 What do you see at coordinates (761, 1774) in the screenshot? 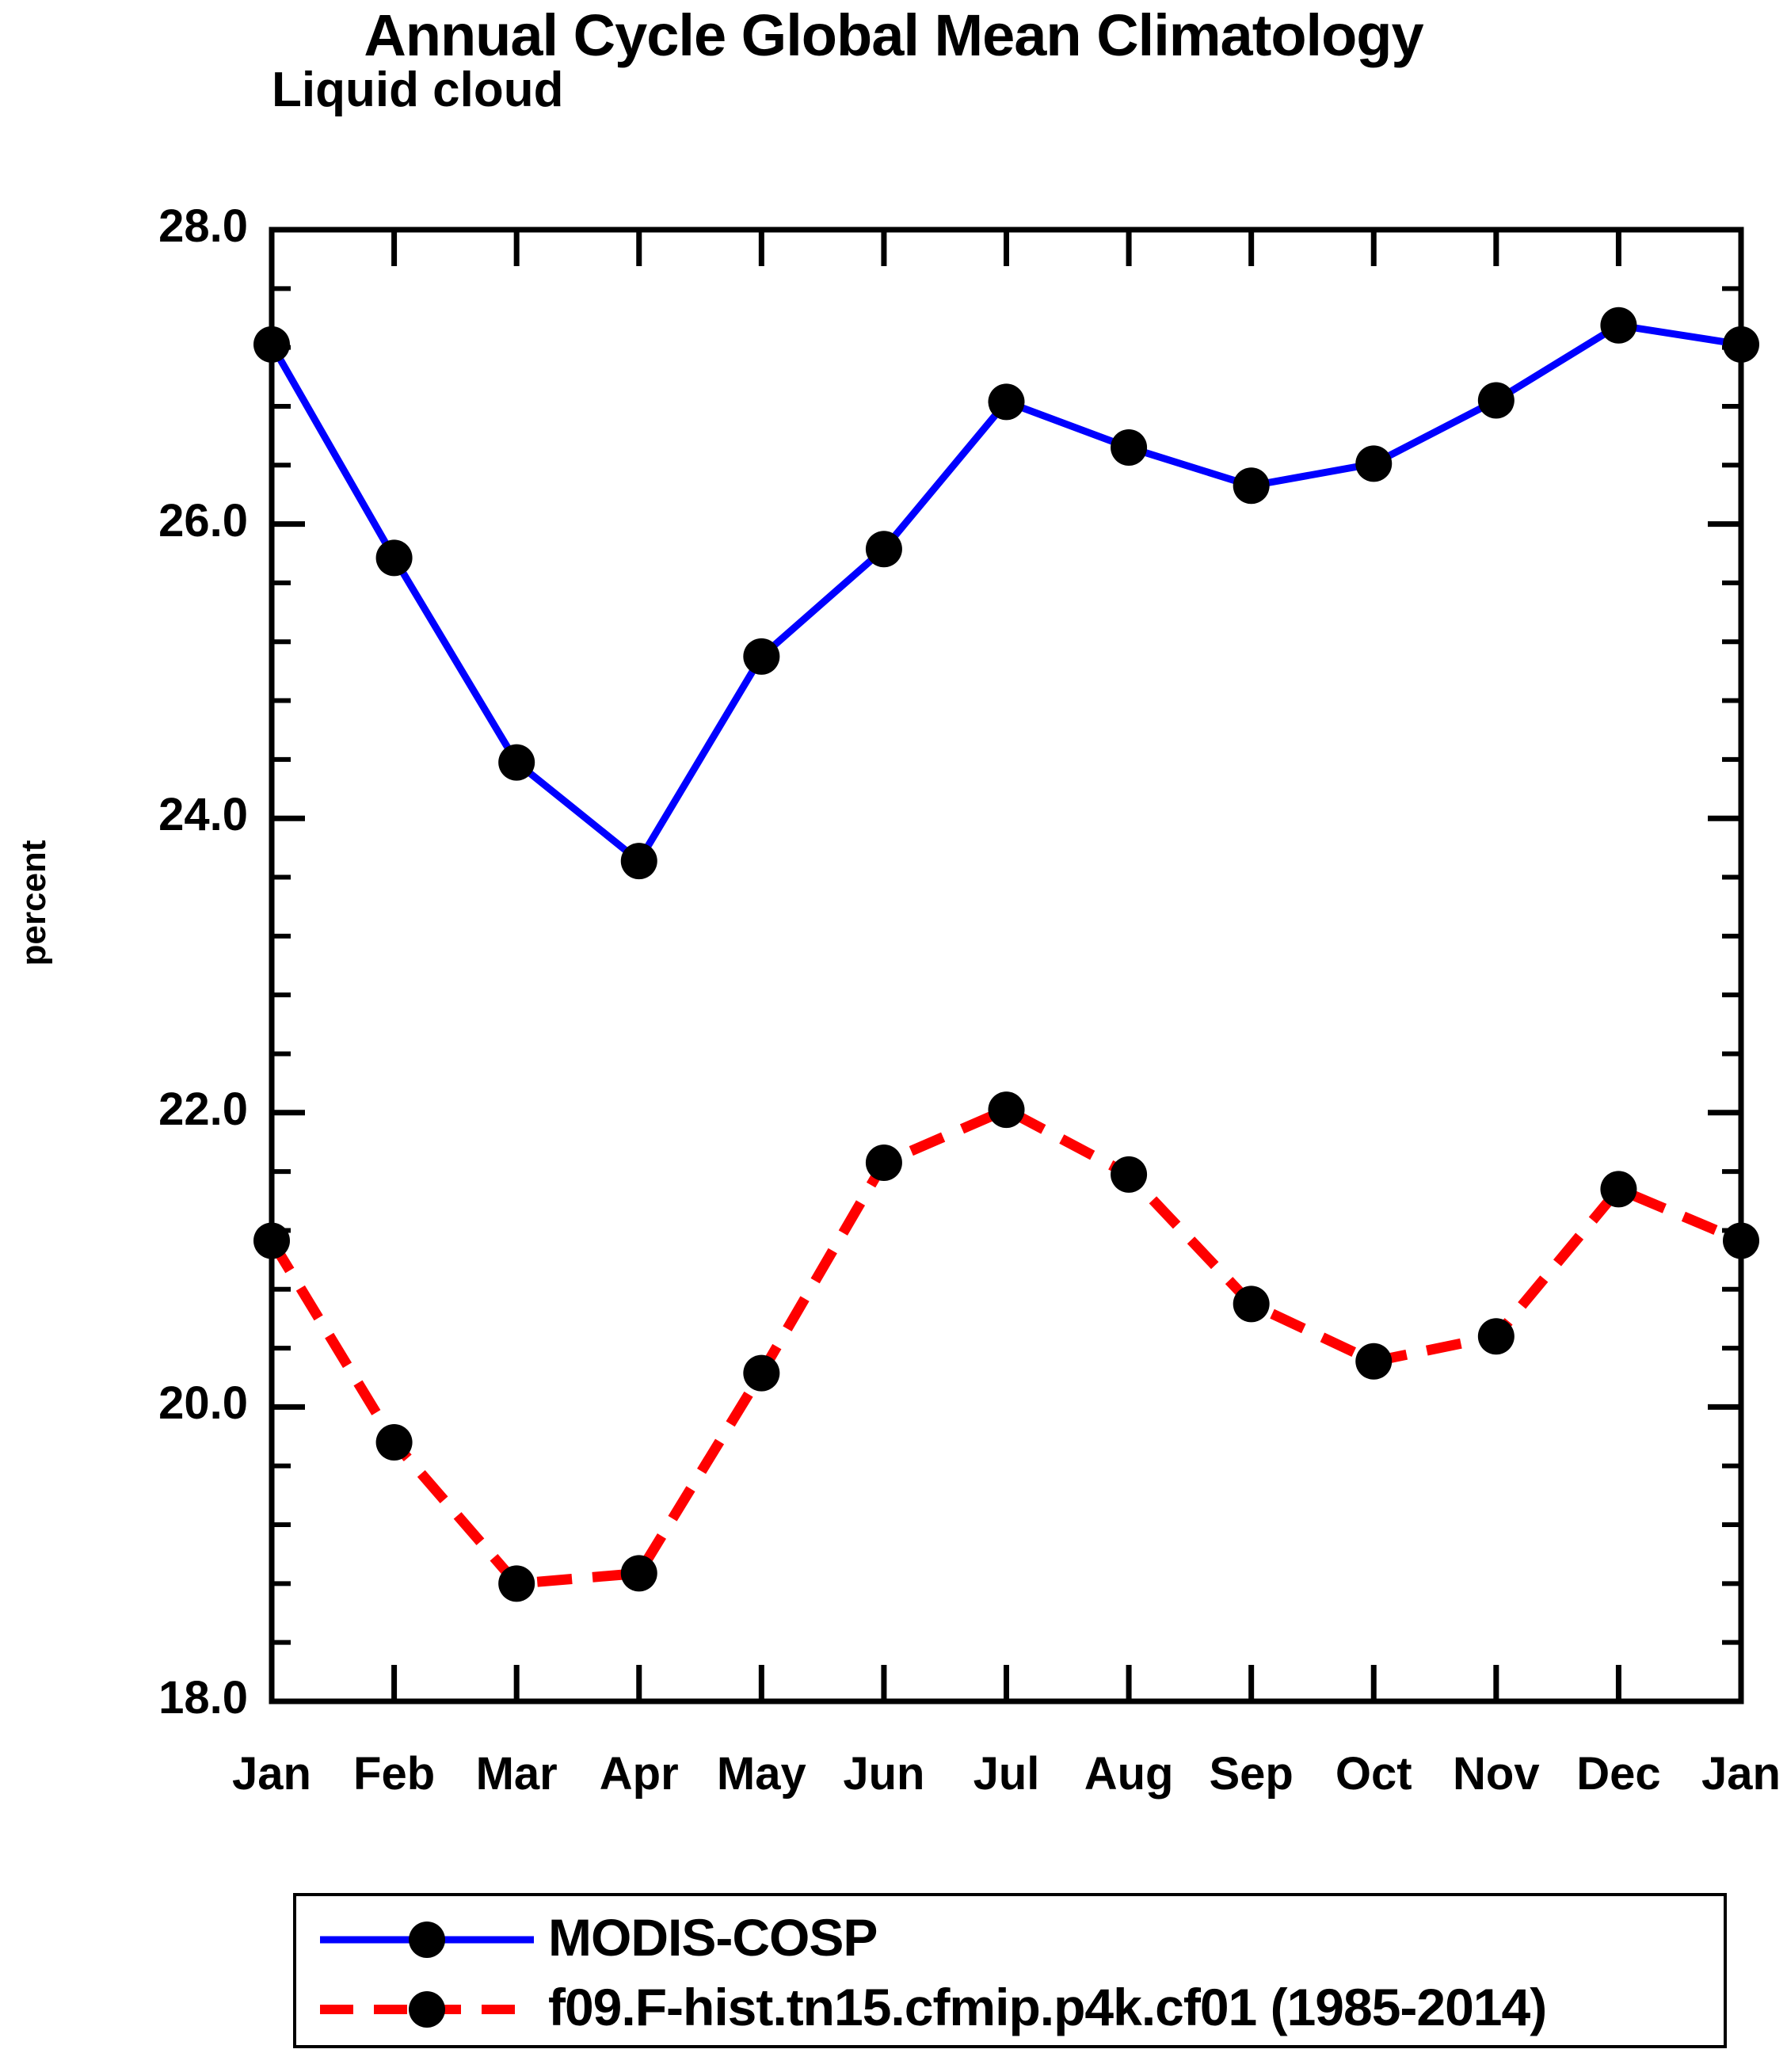
I see `x-tick-label: May` at bounding box center [761, 1774].